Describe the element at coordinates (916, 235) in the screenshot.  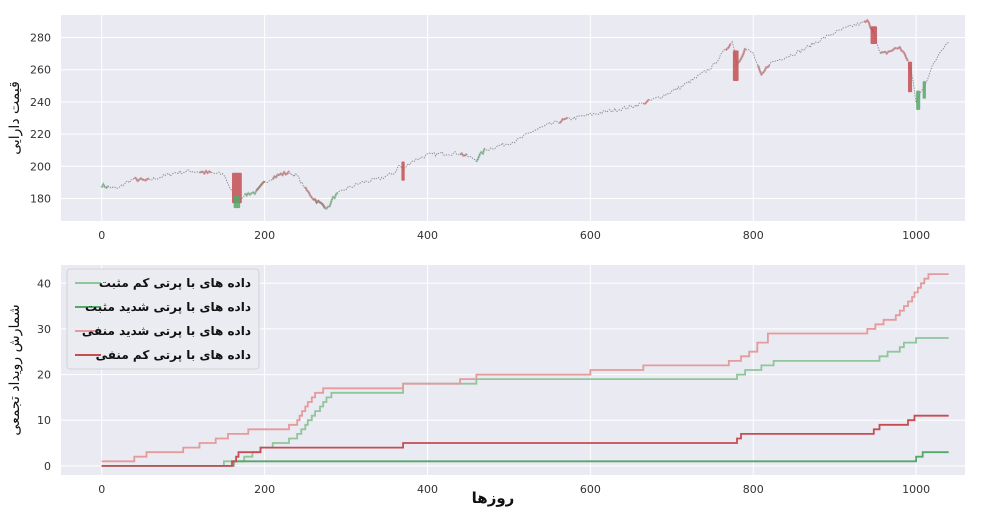
I see `price-chart-xtick-1000: 1000` at that location.